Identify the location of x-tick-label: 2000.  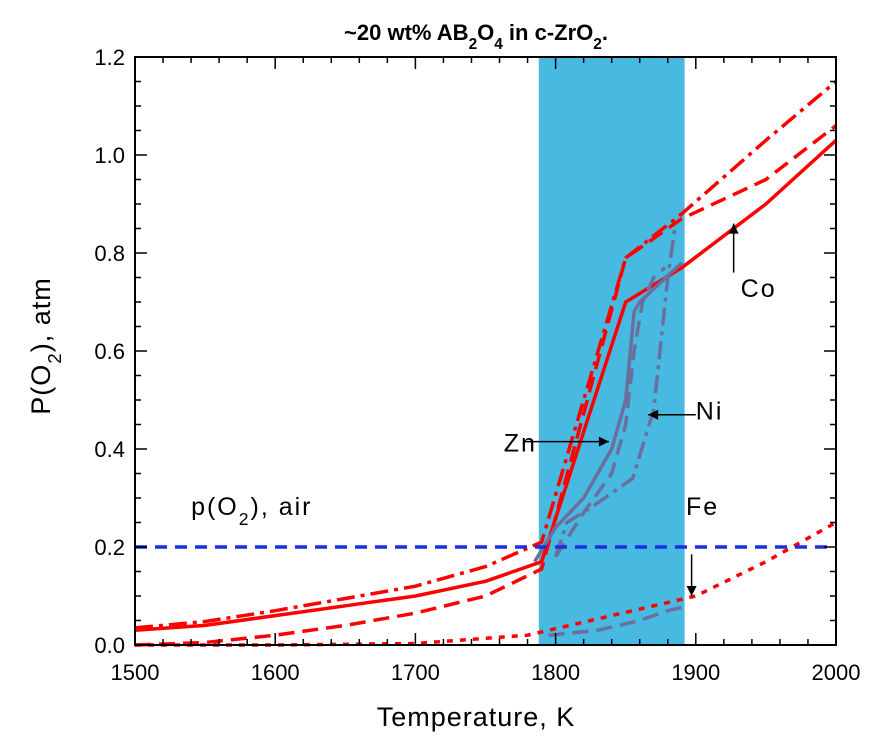
(836, 672).